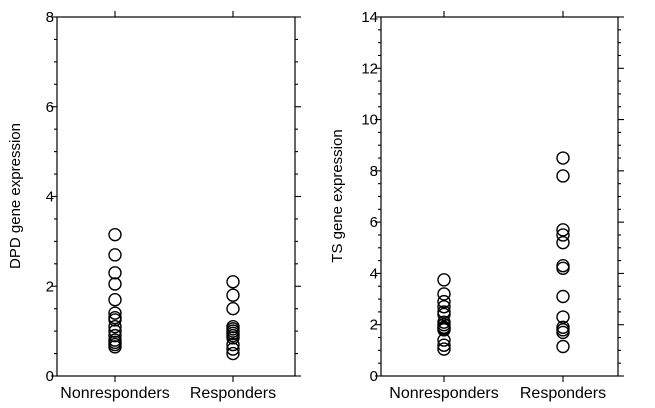 The image size is (655, 408). What do you see at coordinates (50, 376) in the screenshot?
I see `dpd-y-tick-label: 0` at bounding box center [50, 376].